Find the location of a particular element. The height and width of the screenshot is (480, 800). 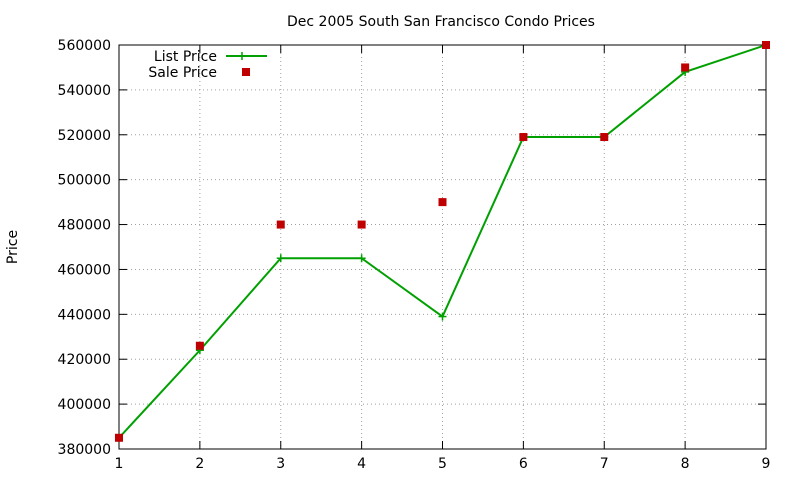

legend-label: List Price is located at coordinates (185, 57).